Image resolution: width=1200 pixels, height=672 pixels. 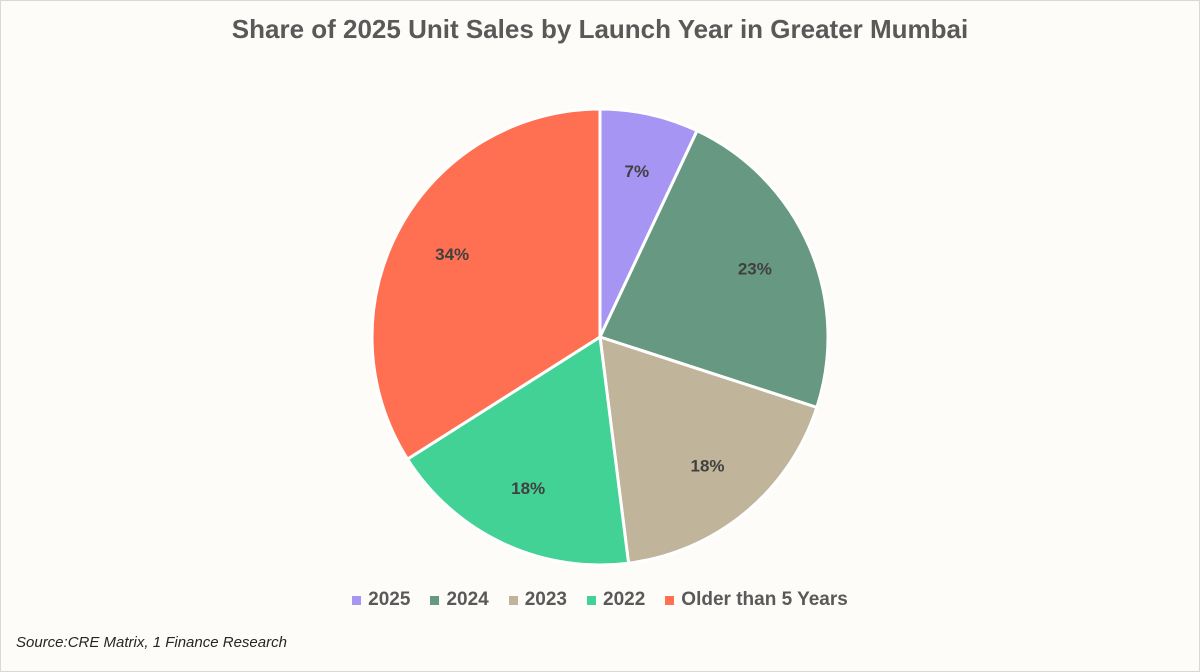 What do you see at coordinates (151, 642) in the screenshot?
I see `source-note: Source:CRE Matrix, 1 Finance Research` at bounding box center [151, 642].